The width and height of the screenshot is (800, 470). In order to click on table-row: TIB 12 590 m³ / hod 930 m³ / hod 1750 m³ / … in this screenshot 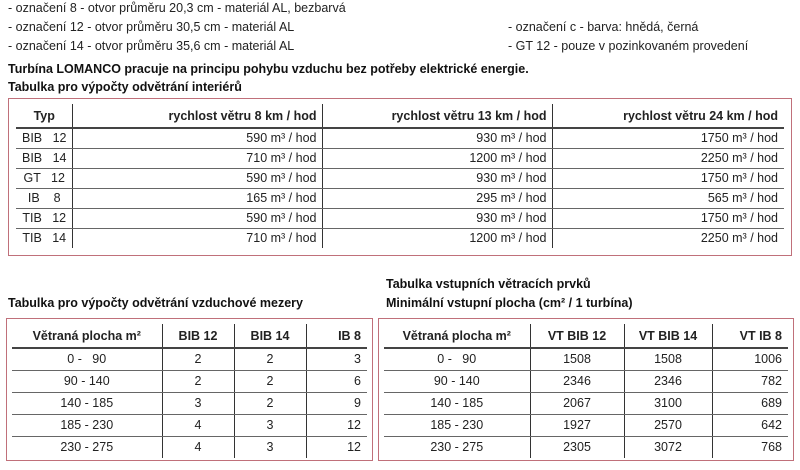, I will do `click(400, 218)`.